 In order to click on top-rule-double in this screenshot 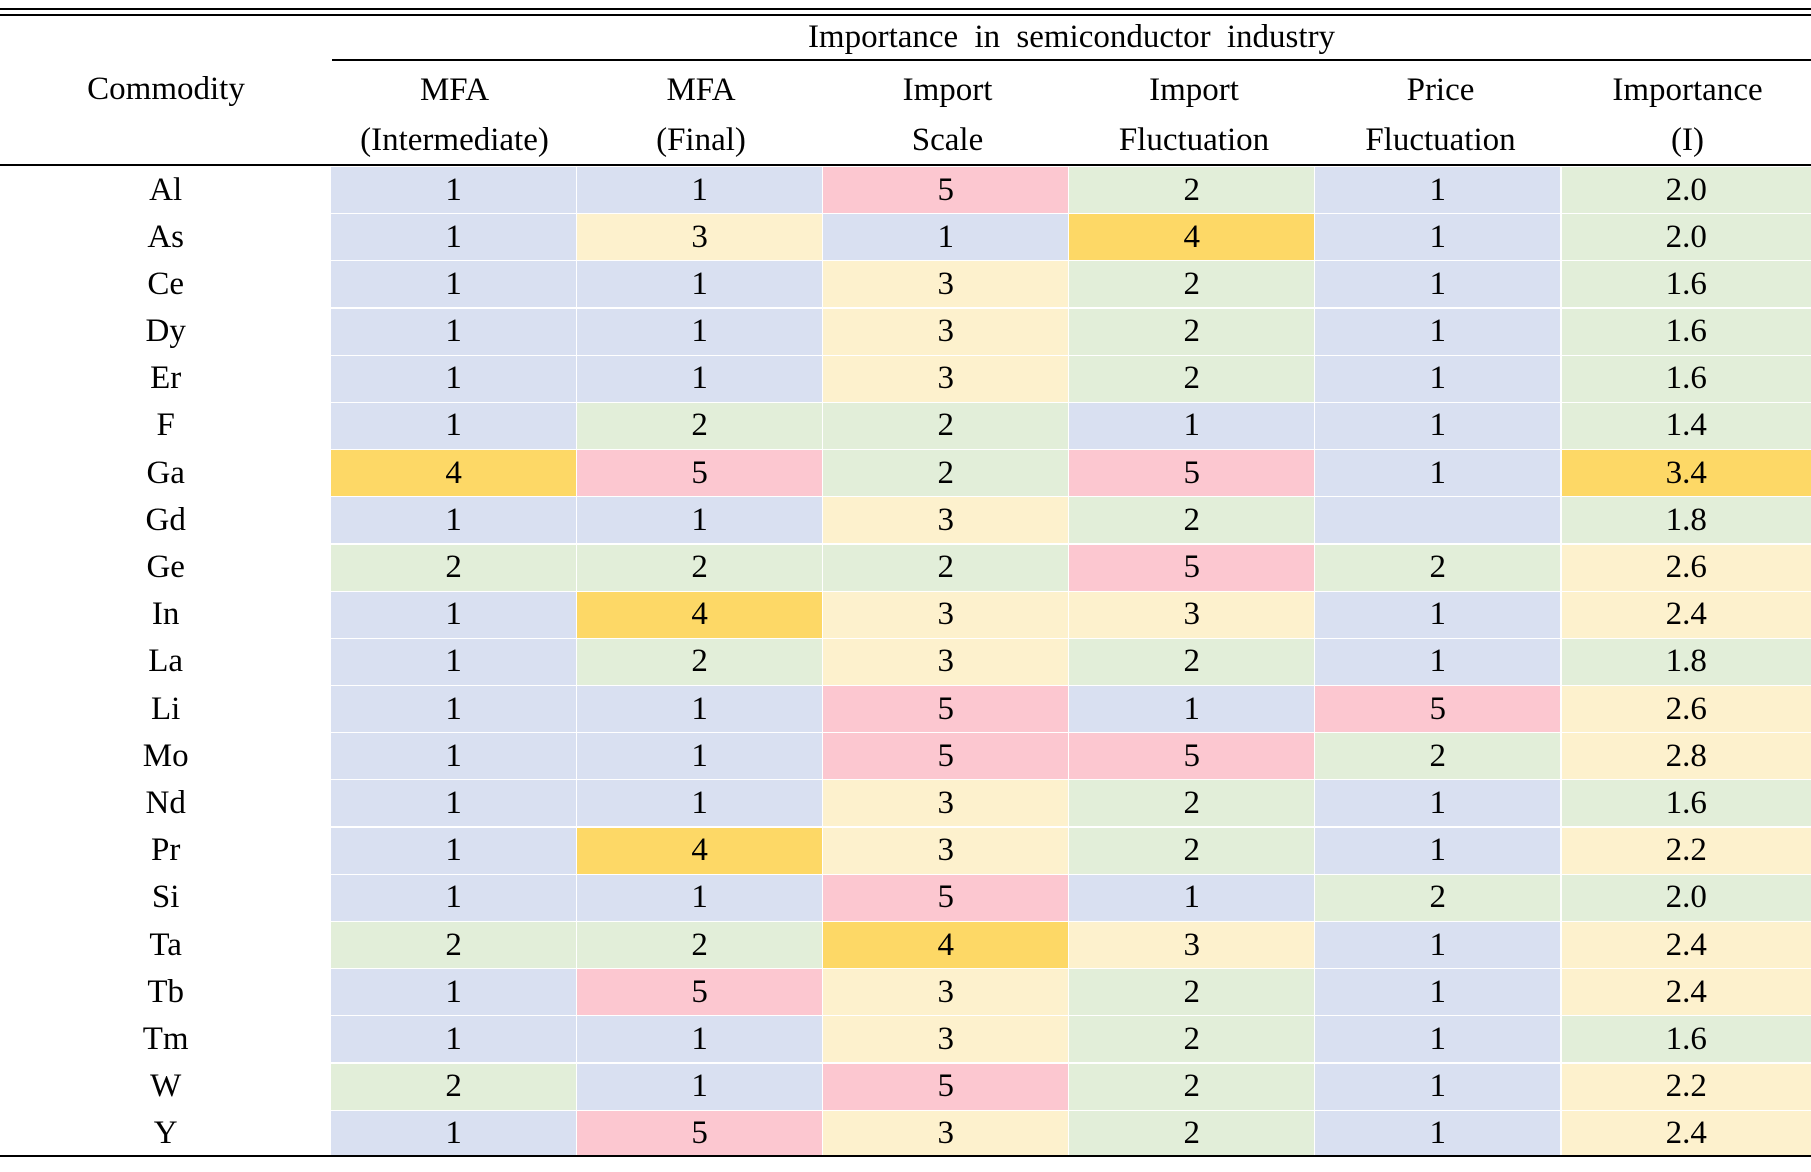, I will do `click(905, 15)`.